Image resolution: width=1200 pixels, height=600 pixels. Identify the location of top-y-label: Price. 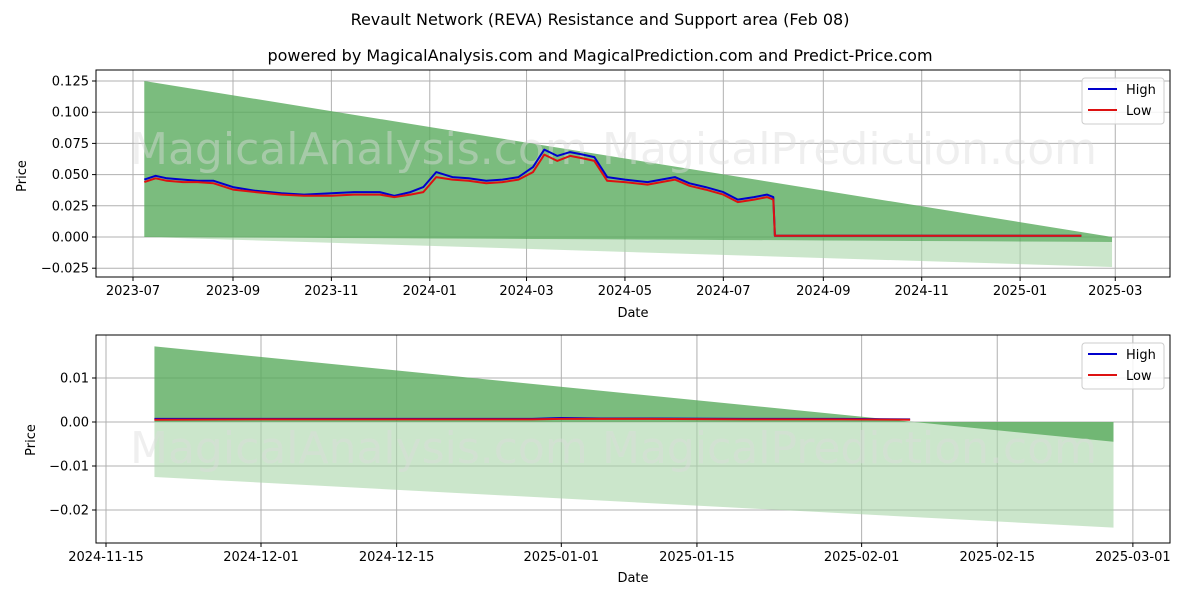
(22, 176).